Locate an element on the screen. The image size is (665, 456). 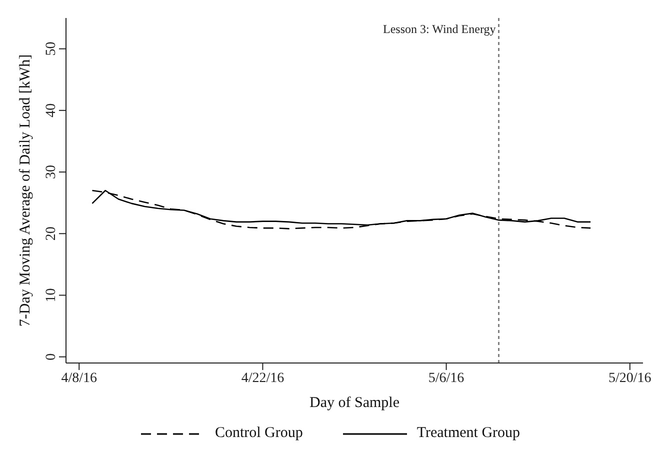
y-tick-label: 0 is located at coordinates (51, 356).